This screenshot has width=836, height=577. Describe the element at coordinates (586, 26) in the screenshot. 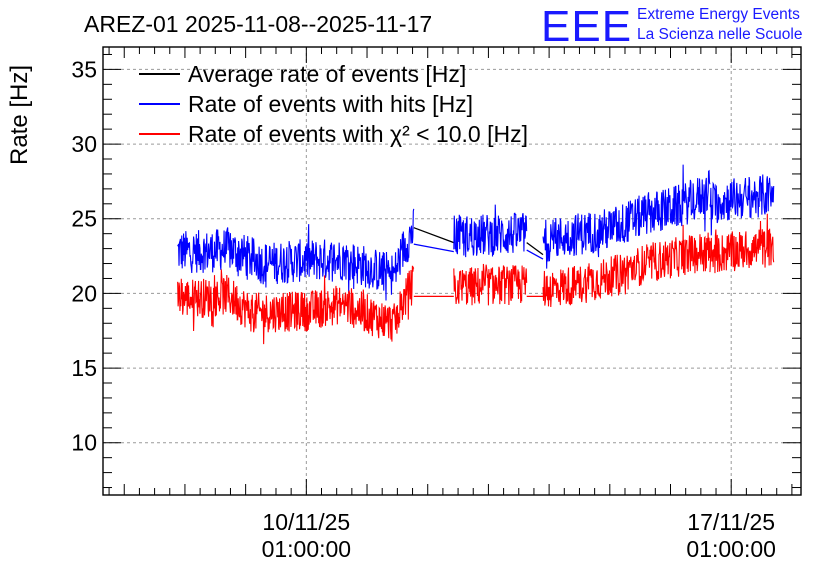

I see `logo-eee: EEE` at that location.